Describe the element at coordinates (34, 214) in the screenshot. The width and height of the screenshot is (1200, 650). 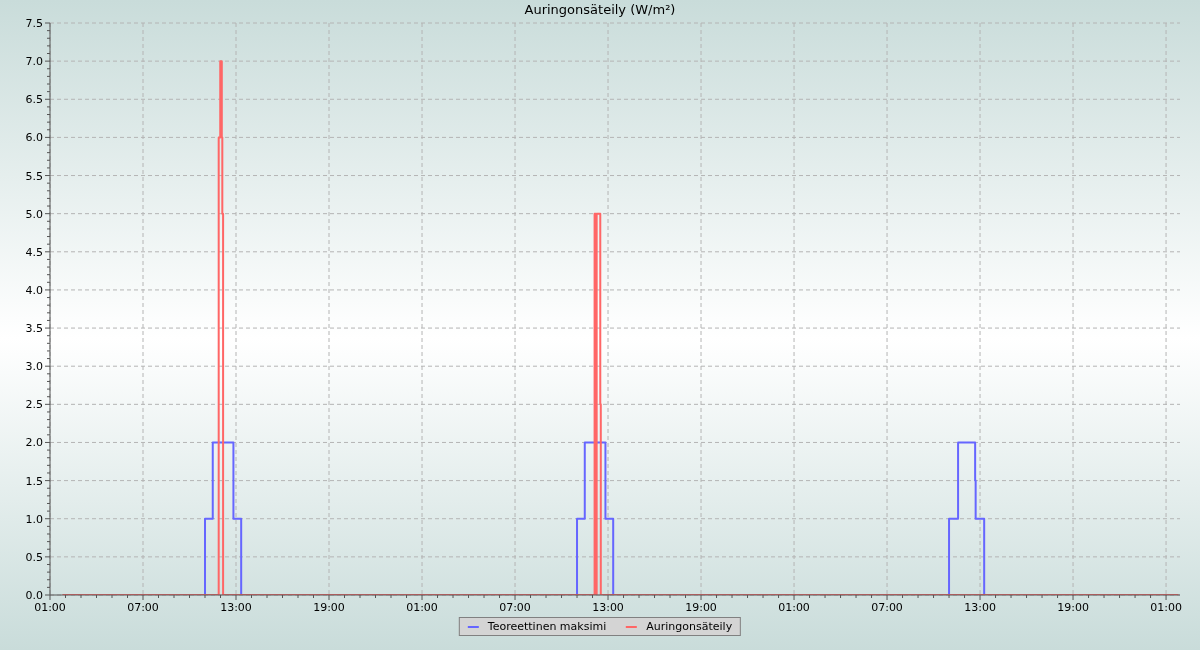
I see `y-tick-label: 5.0` at that location.